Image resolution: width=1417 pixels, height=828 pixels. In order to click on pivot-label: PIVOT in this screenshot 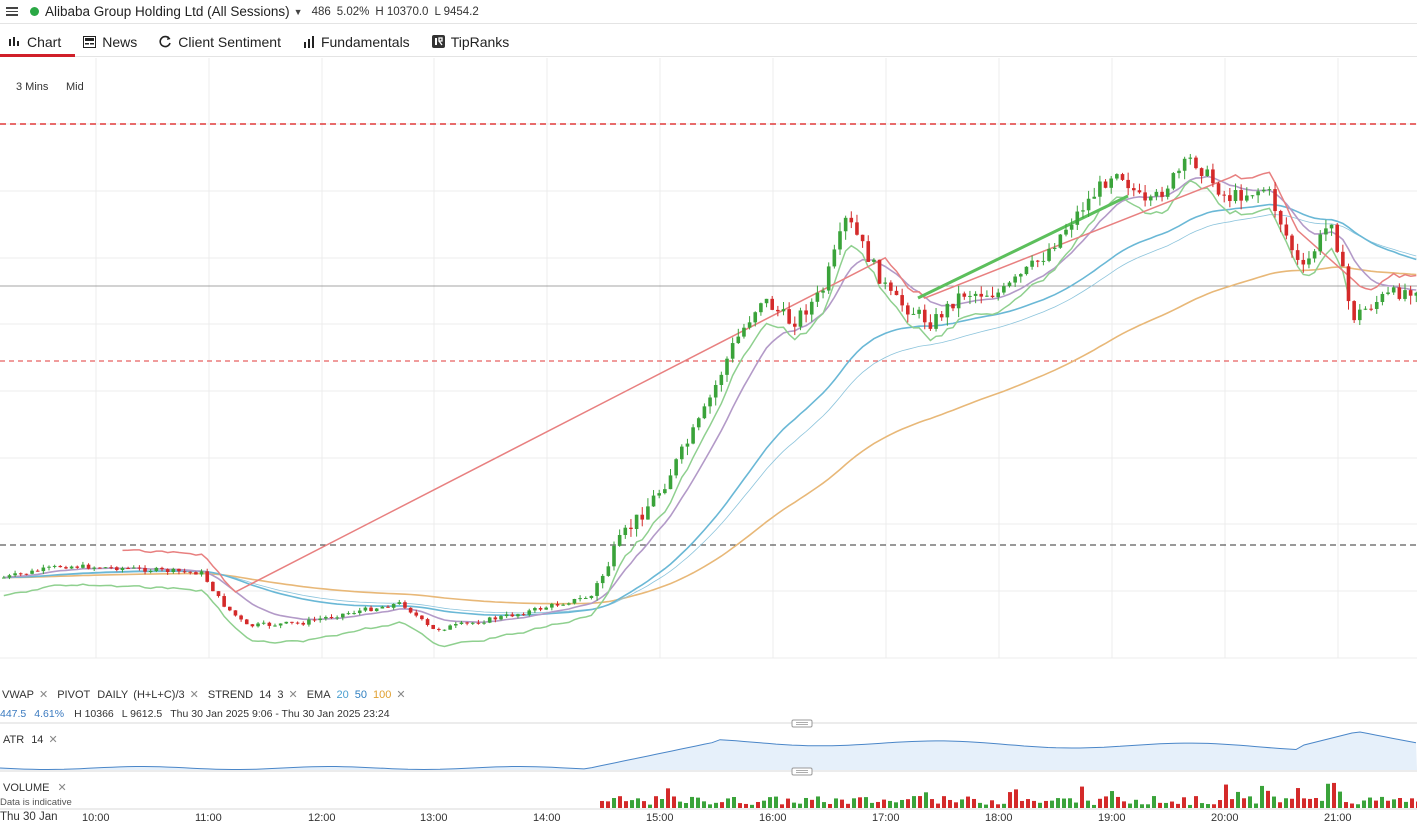, I will do `click(74, 694)`.